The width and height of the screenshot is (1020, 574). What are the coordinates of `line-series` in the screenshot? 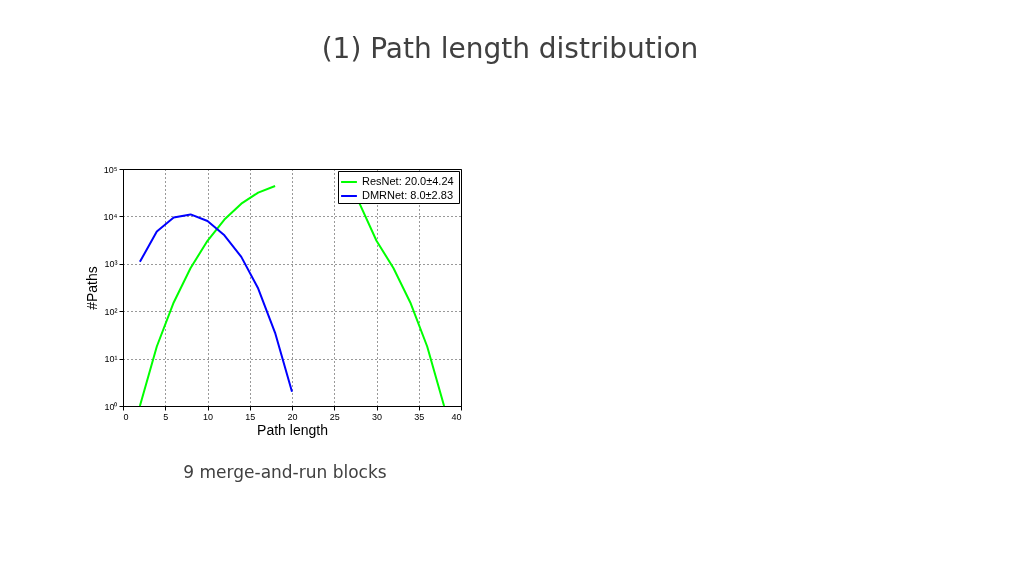 It's located at (215, 303).